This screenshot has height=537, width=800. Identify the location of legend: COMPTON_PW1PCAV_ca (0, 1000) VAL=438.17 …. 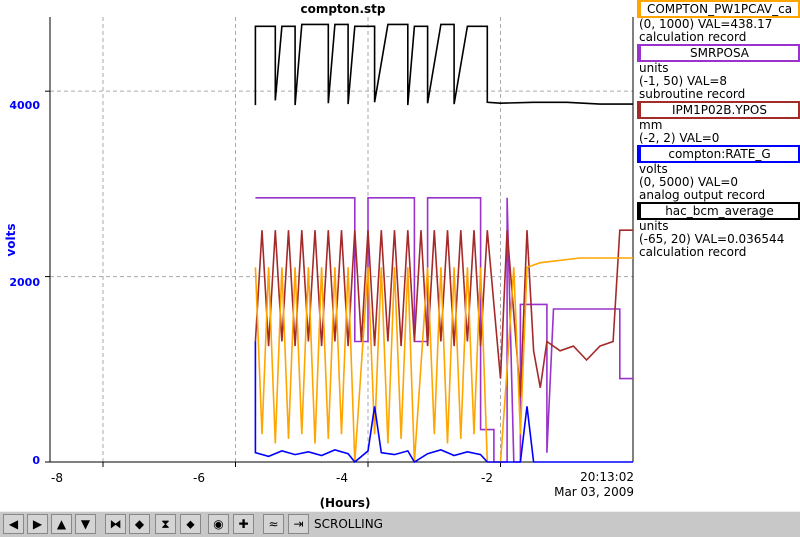
(718, 129).